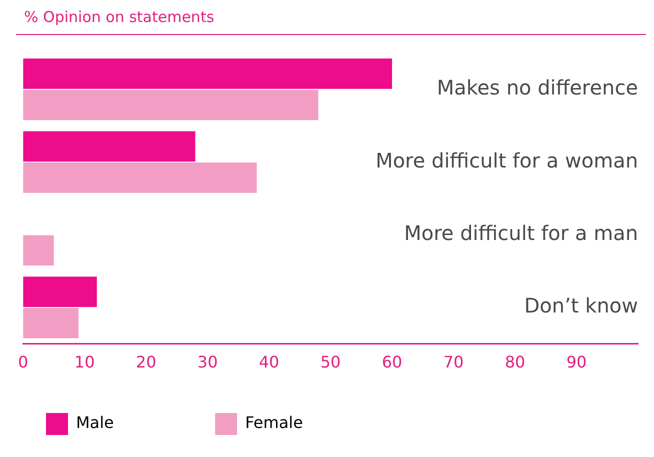  What do you see at coordinates (521, 232) in the screenshot?
I see `y-tick-label: More difficult for a man` at bounding box center [521, 232].